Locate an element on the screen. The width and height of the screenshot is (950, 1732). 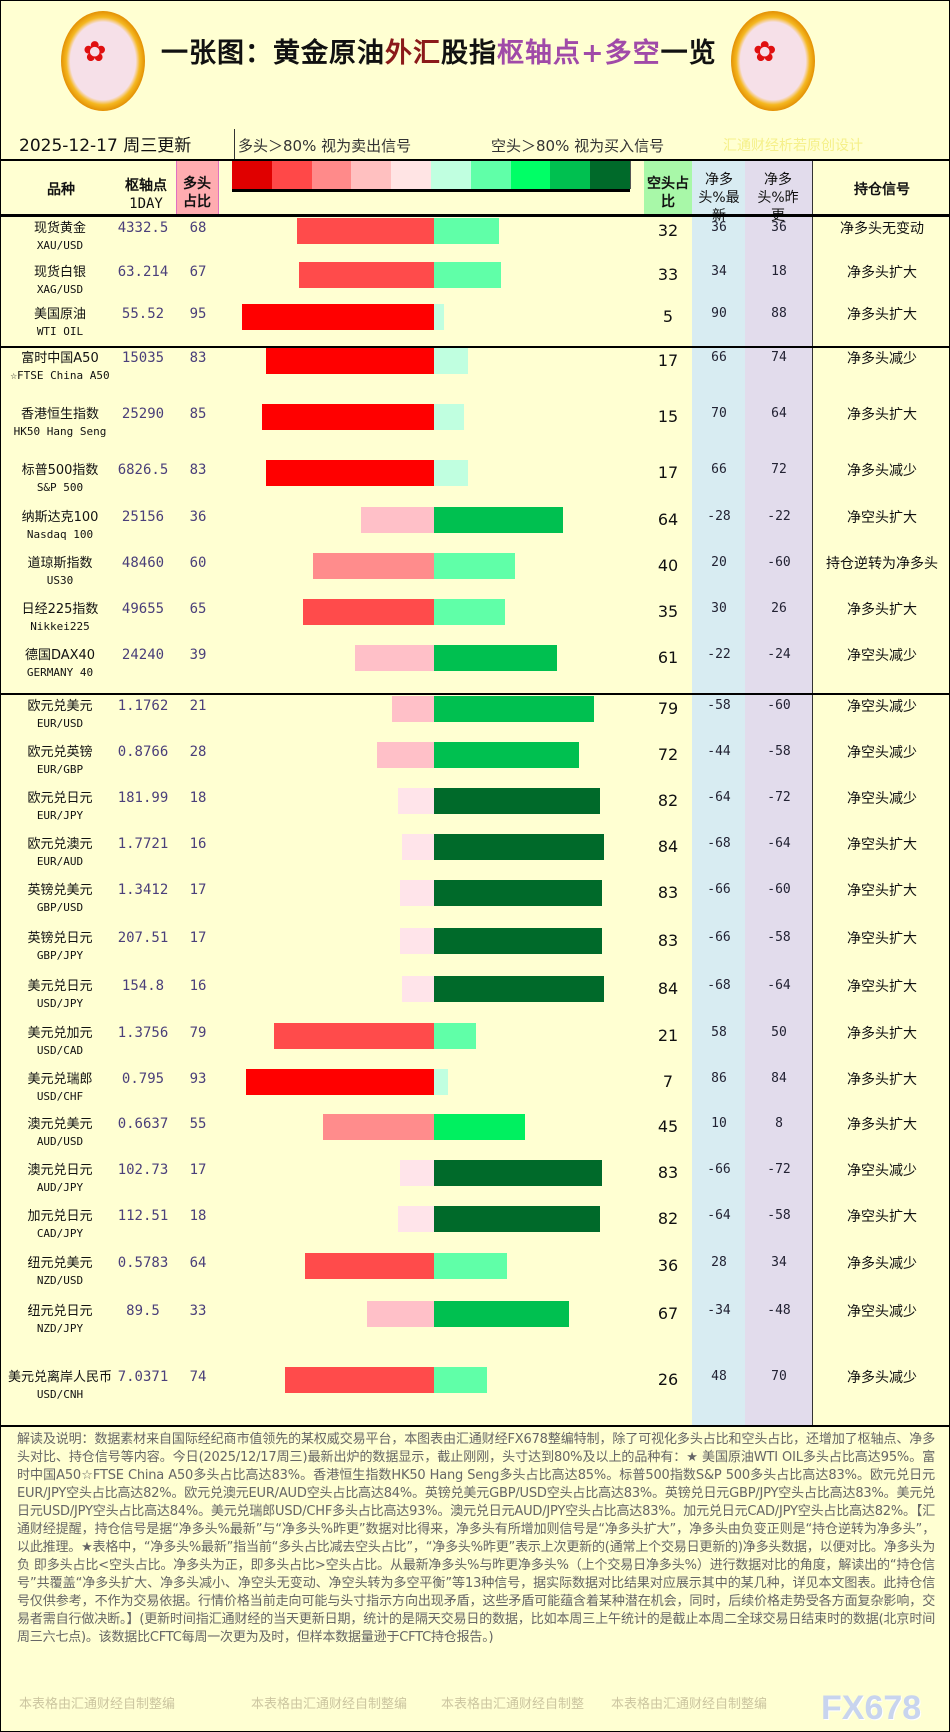
instrument-name: 美元兑日元 USD/JPY is located at coordinates (60, 995).